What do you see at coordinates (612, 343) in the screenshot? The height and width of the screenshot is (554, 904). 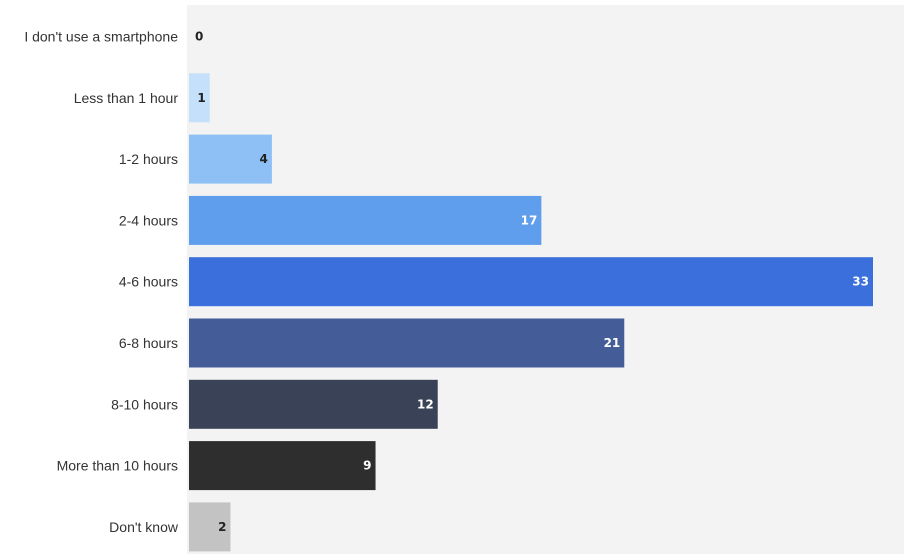 I see `value-label: 21` at bounding box center [612, 343].